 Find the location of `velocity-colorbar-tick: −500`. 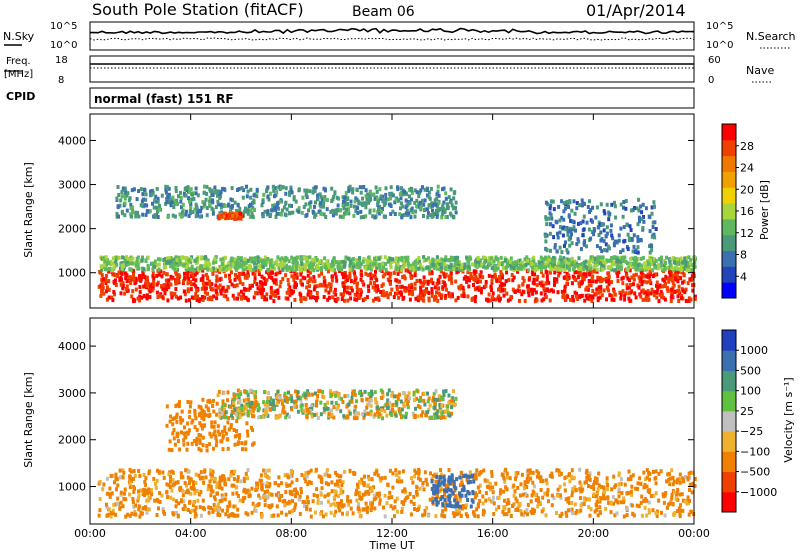

velocity-colorbar-tick: −500 is located at coordinates (755, 472).